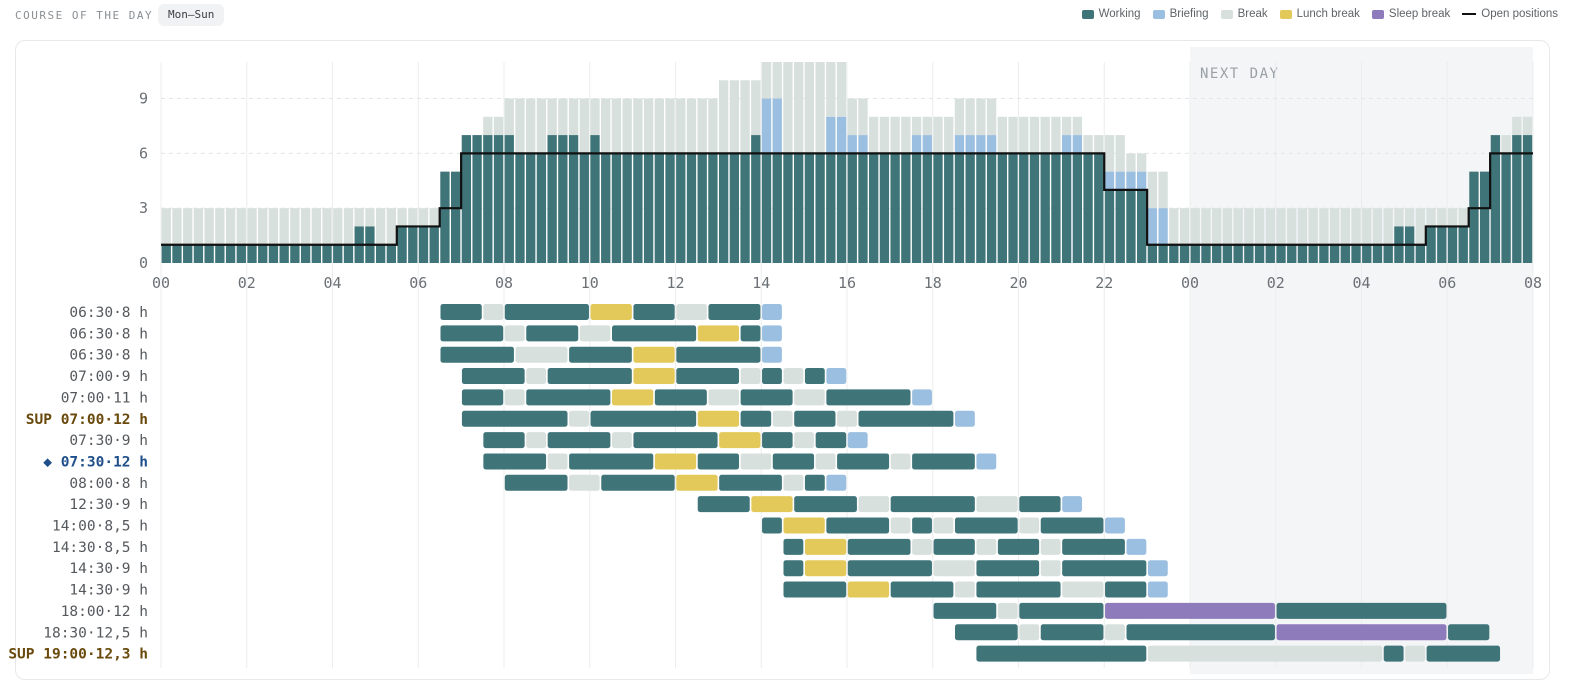 The width and height of the screenshot is (1588, 700). I want to click on segment-sleep, so click(1361, 632).